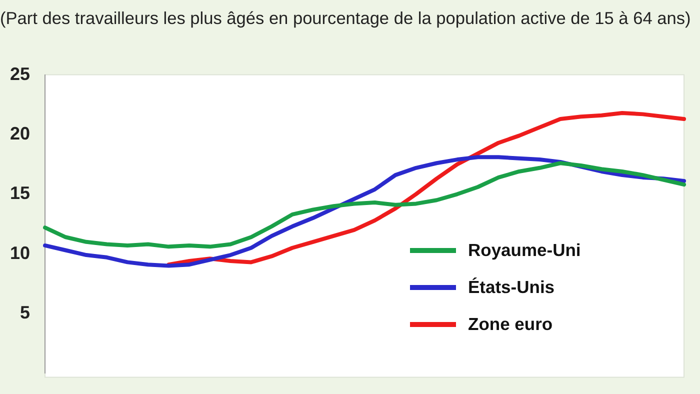 The image size is (700, 394). What do you see at coordinates (25, 312) in the screenshot?
I see `y-tick-label: 5` at bounding box center [25, 312].